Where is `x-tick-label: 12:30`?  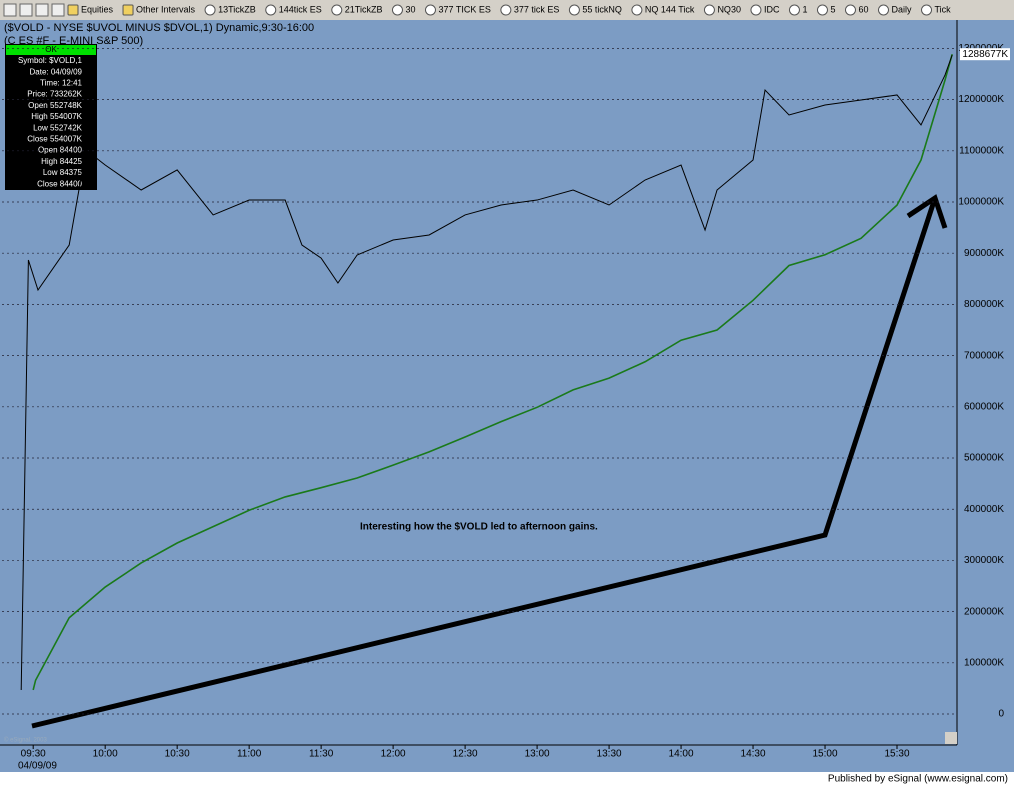 x-tick-label: 12:30 is located at coordinates (465, 754).